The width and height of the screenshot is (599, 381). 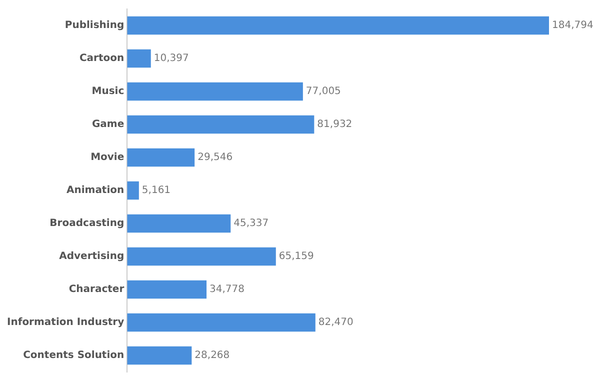 I want to click on data-label: 28,268, so click(x=212, y=356).